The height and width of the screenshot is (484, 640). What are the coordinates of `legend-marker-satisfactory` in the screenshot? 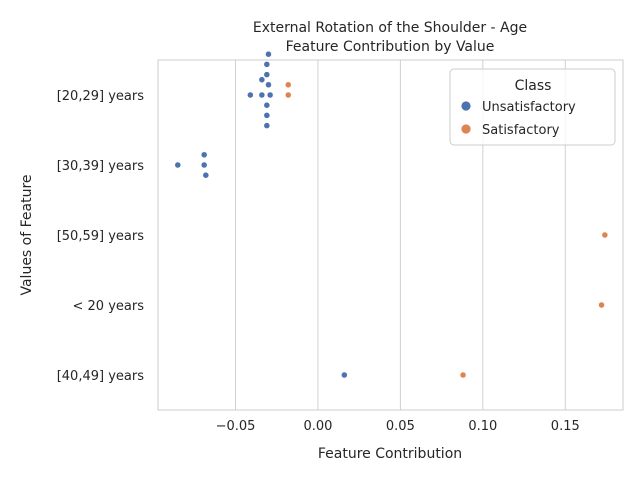 It's located at (466, 129).